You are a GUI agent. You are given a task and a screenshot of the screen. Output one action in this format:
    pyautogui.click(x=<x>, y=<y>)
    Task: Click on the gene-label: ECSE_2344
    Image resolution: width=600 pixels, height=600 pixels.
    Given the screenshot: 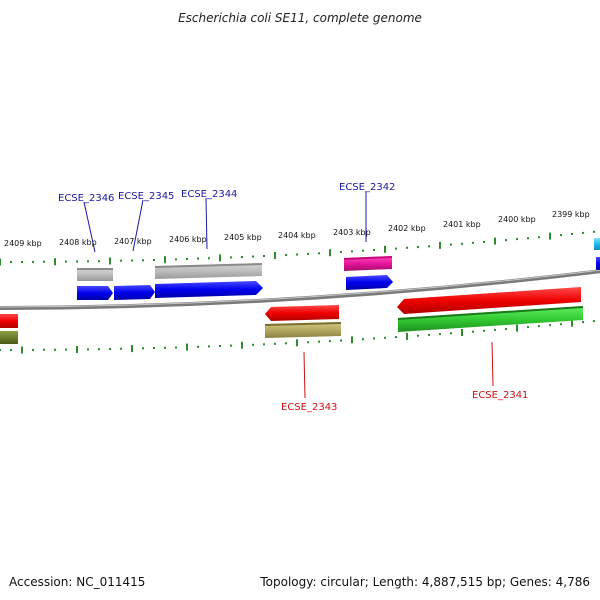 What is the action you would take?
    pyautogui.click(x=209, y=194)
    